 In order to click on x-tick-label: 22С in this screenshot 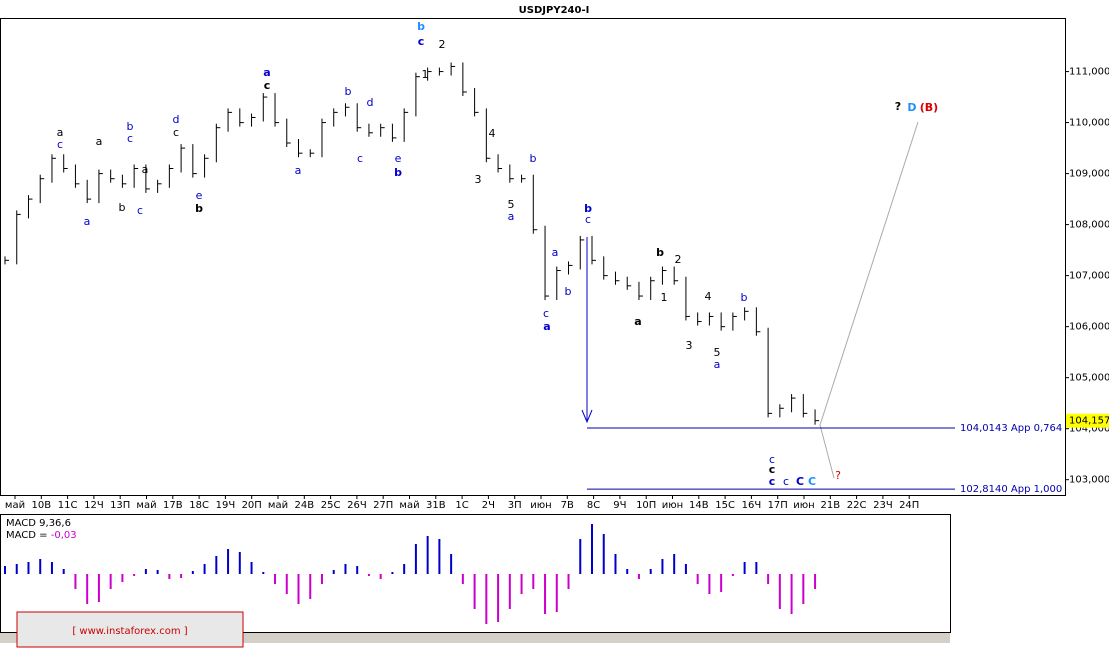, I will do `click(857, 505)`.